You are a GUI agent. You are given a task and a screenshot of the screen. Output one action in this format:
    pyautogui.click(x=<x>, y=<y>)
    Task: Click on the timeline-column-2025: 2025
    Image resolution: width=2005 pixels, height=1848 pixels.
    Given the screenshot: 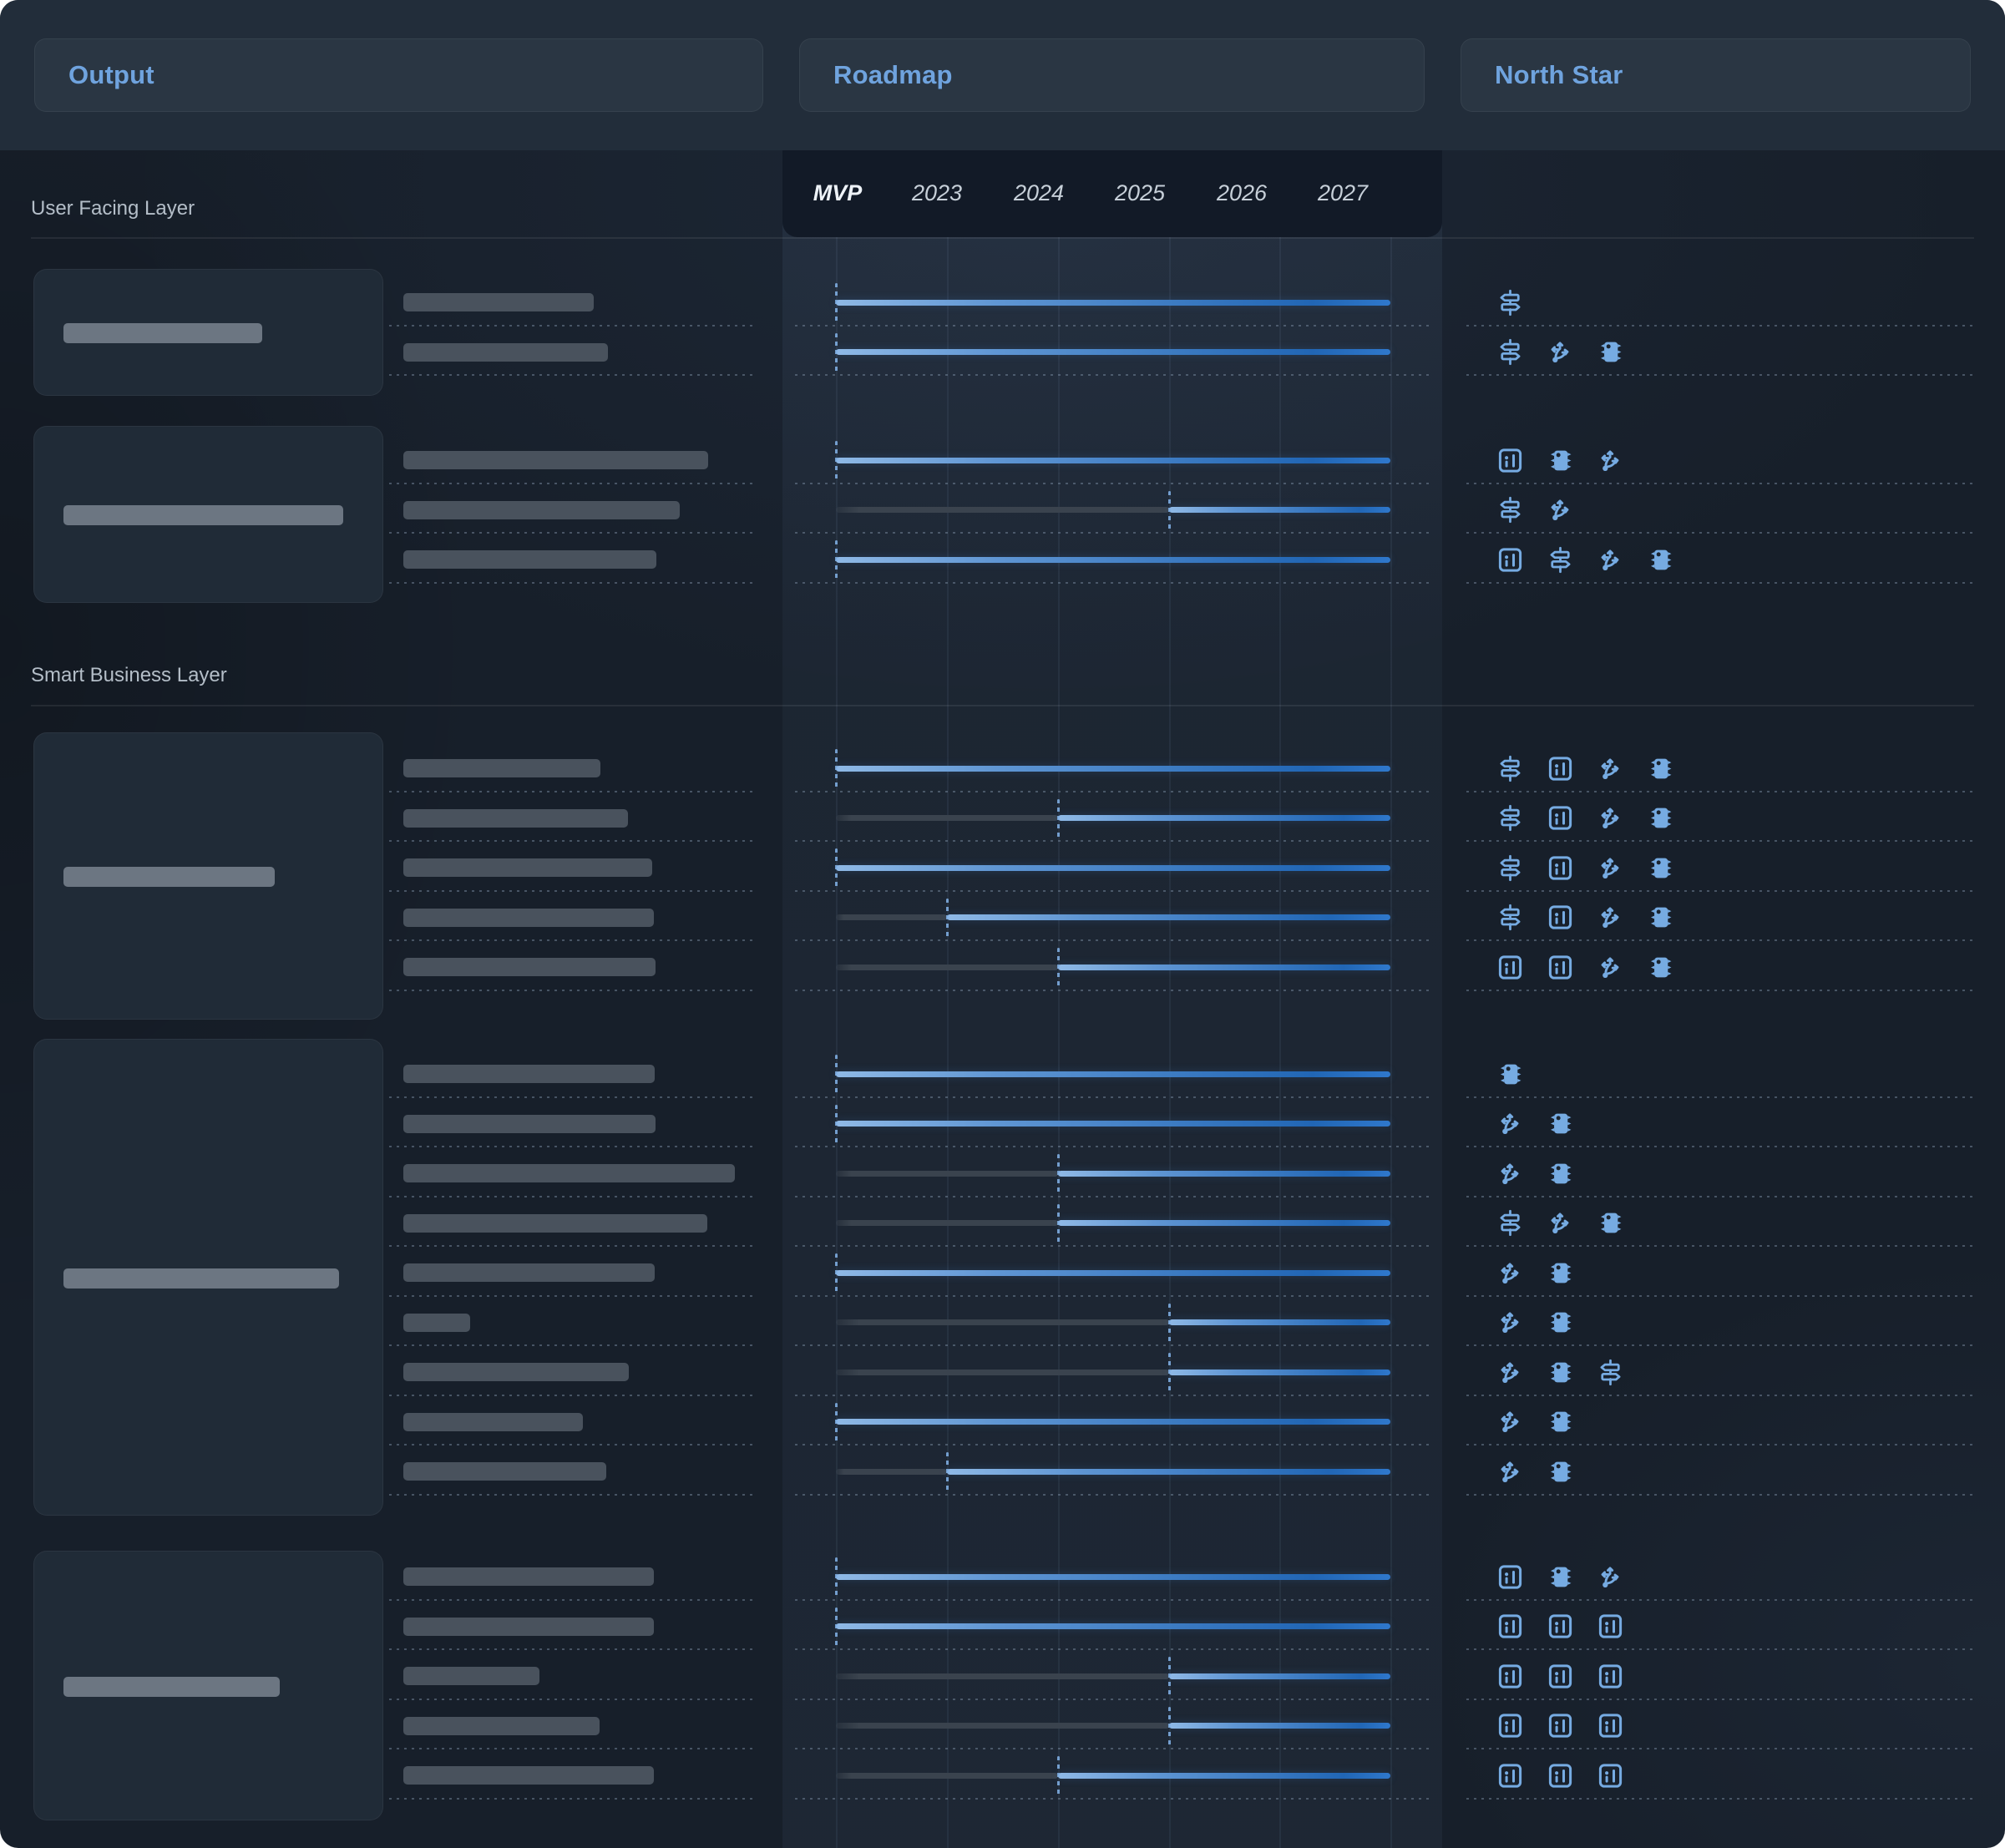 What is the action you would take?
    pyautogui.click(x=1140, y=192)
    